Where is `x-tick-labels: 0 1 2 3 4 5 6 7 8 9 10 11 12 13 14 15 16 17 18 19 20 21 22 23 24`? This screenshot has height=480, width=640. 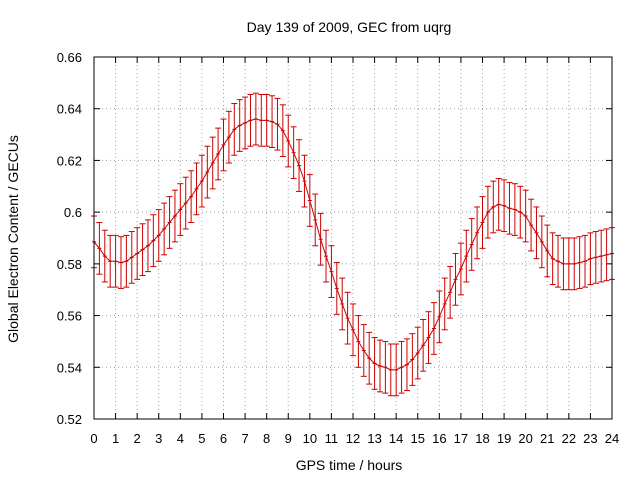
x-tick-labels: 0 1 2 3 4 5 6 7 8 9 10 11 12 13 14 15 16 17 18 19 20 21 22 23 24 is located at coordinates (354, 438).